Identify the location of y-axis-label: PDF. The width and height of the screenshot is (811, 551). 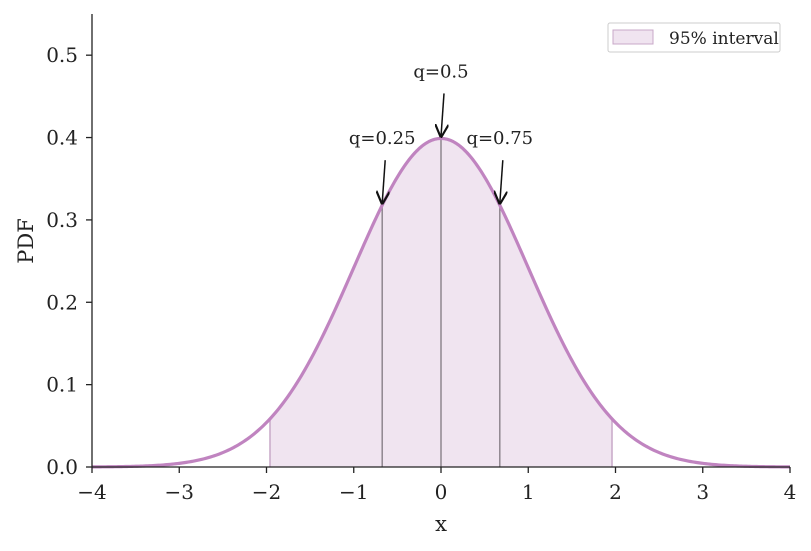
(26, 241).